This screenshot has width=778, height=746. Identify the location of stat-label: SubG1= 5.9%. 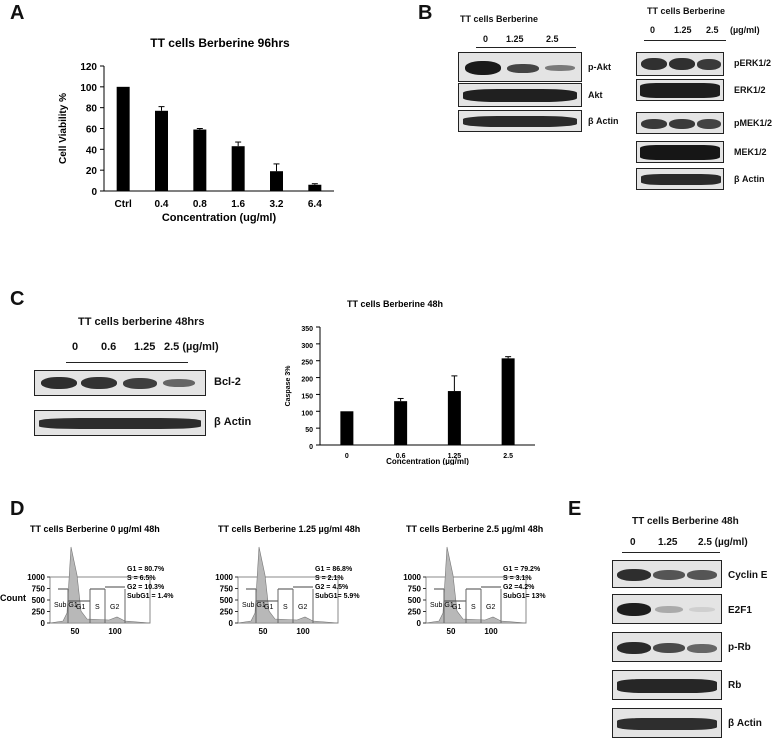
(337, 596).